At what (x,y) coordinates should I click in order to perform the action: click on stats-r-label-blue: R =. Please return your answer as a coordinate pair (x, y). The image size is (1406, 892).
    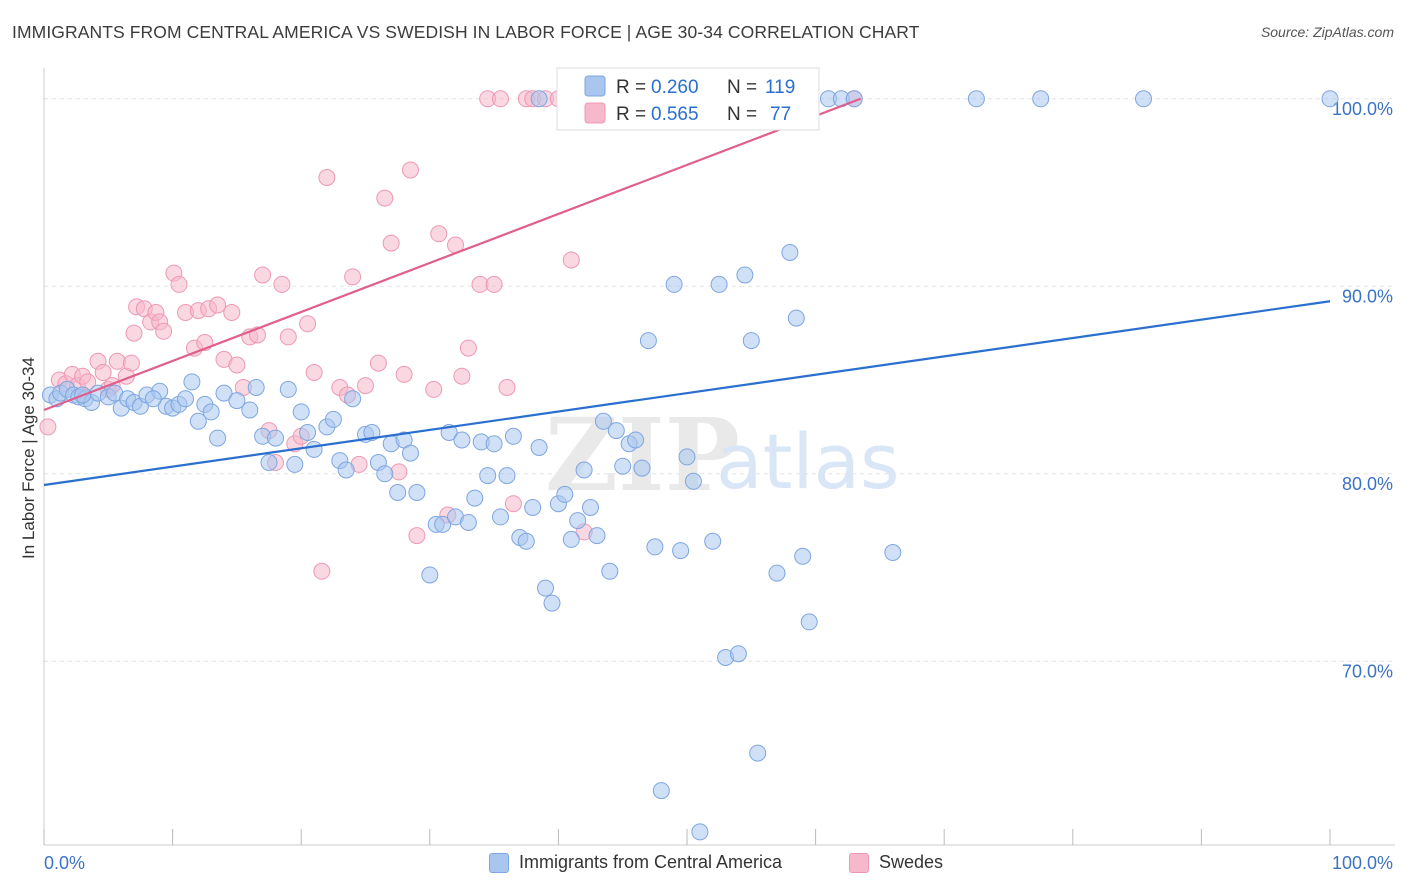
    Looking at the image, I should click on (631, 87).